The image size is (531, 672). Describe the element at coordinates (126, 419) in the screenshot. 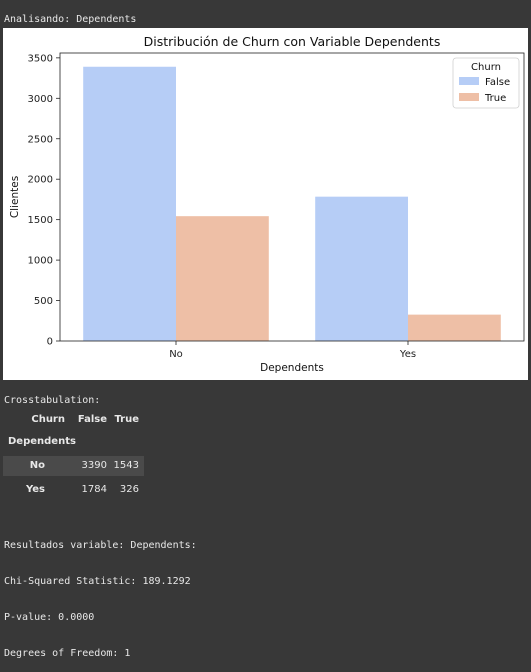

I see `crosstab-column-header: True` at that location.